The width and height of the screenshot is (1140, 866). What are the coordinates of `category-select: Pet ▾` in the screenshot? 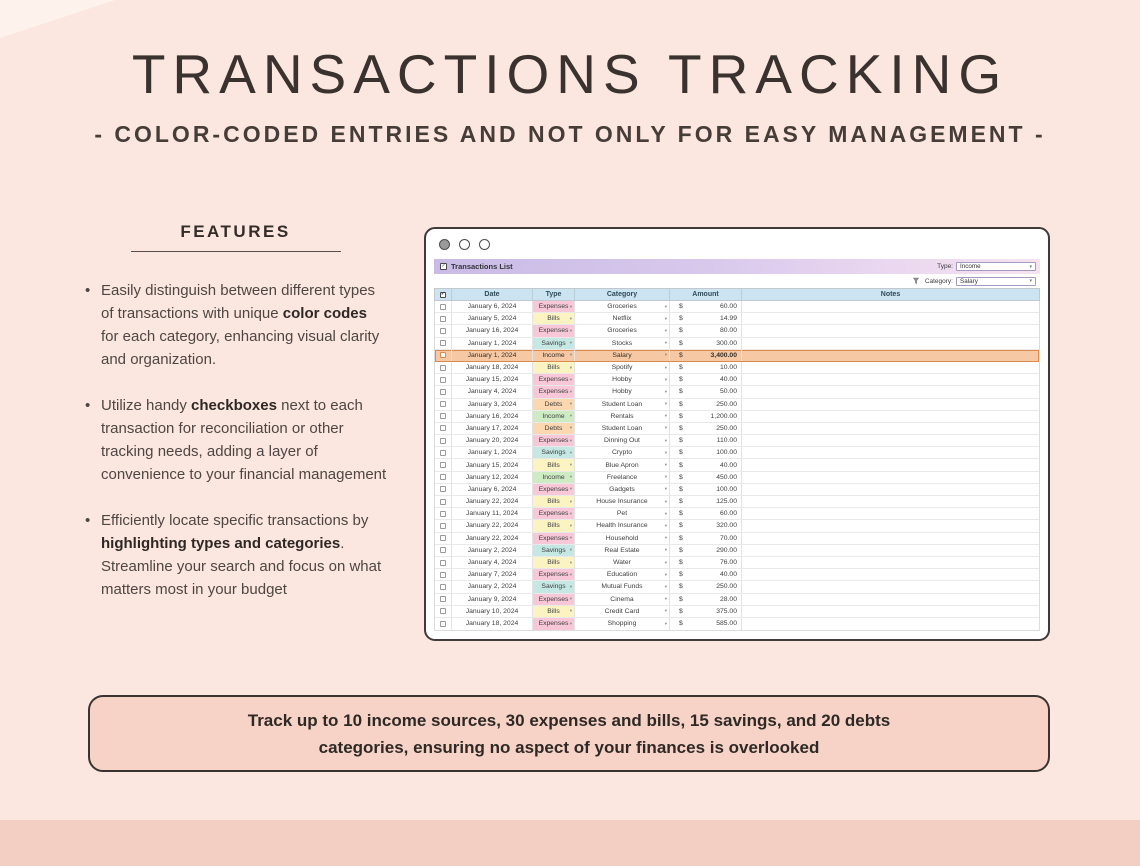 It's located at (622, 514).